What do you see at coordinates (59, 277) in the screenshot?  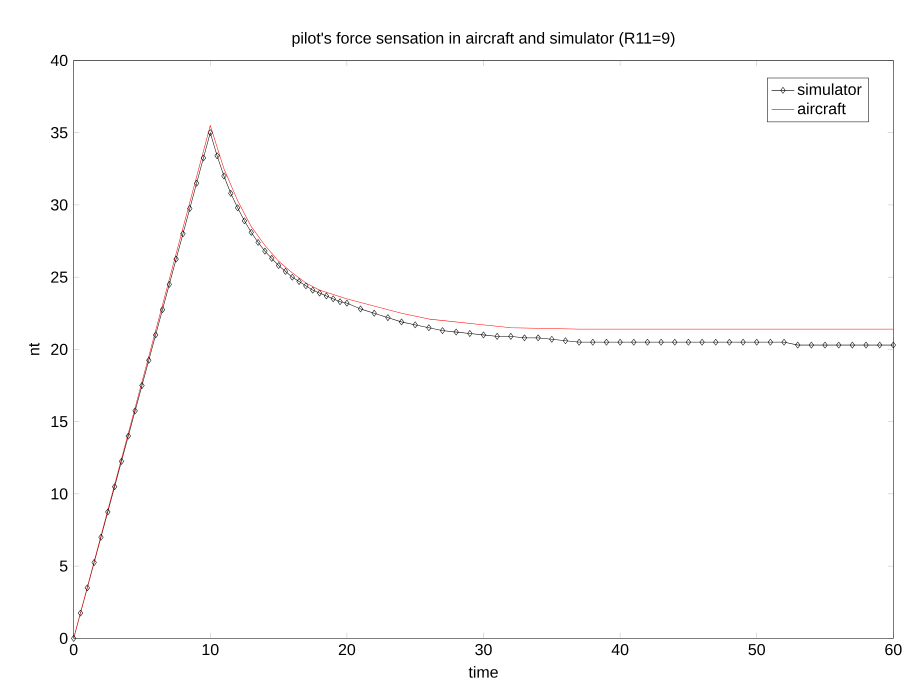 I see `y-tick-label: 25` at bounding box center [59, 277].